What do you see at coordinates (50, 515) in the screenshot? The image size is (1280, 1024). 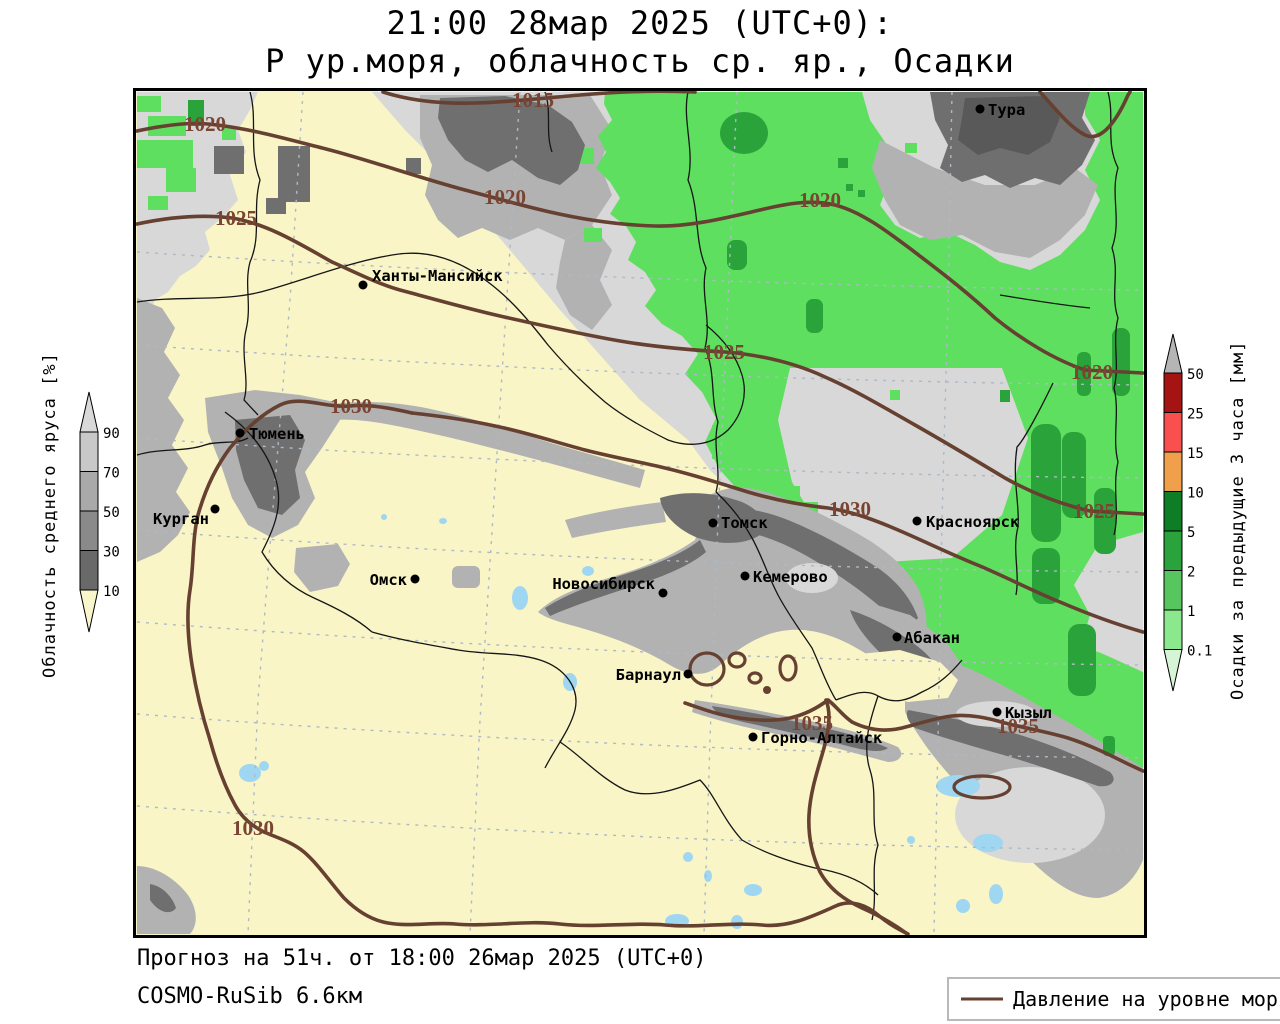 I see `cloud-colorbar-title: Облачность среднего яруса [%]` at bounding box center [50, 515].